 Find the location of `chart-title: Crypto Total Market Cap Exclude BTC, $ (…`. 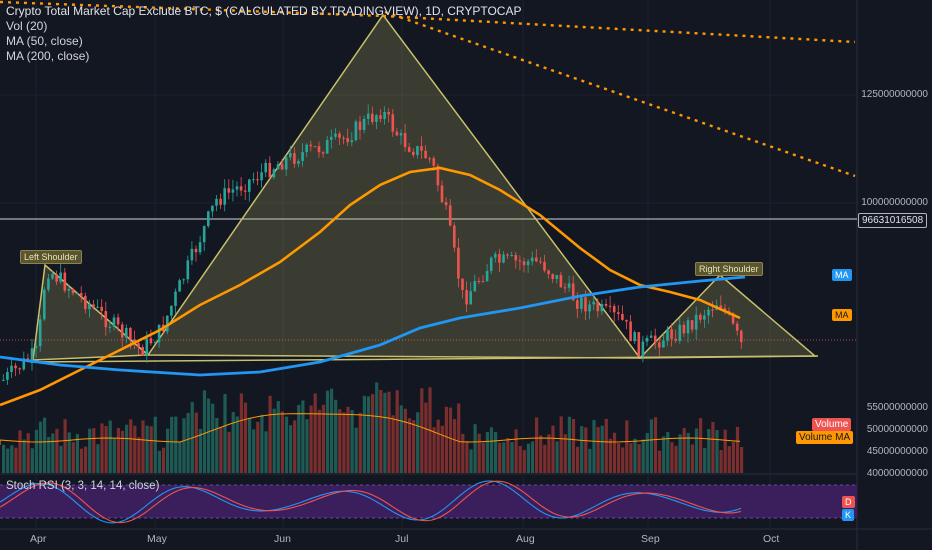

chart-title: Crypto Total Market Cap Exclude BTC, $ (… is located at coordinates (264, 11).